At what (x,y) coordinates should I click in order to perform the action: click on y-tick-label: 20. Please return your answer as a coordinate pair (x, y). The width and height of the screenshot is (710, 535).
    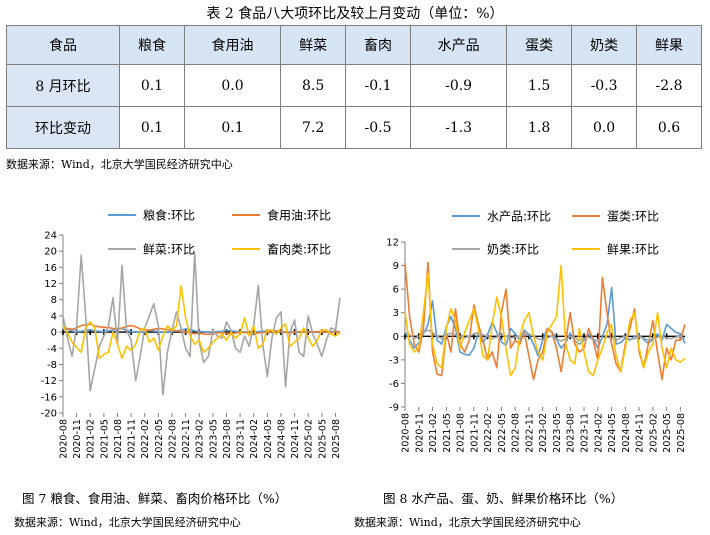
    Looking at the image, I should click on (50, 252).